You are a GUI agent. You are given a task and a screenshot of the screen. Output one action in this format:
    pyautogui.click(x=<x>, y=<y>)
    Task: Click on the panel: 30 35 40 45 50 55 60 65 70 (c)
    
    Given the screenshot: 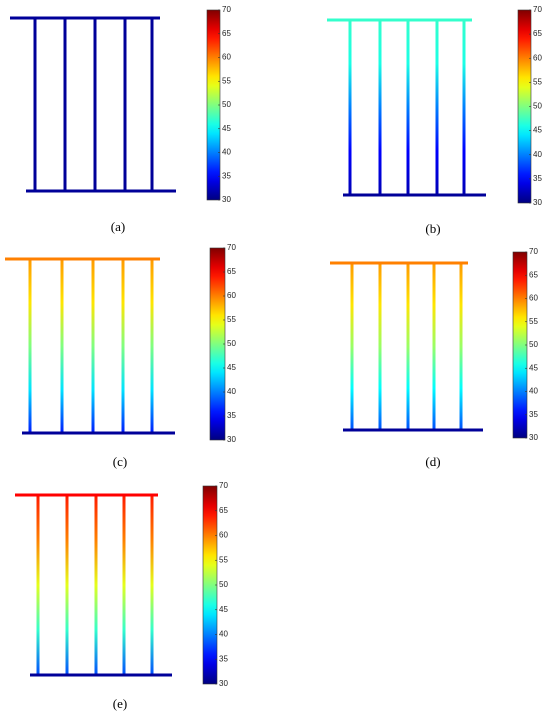 What is the action you would take?
    pyautogui.click(x=120, y=356)
    